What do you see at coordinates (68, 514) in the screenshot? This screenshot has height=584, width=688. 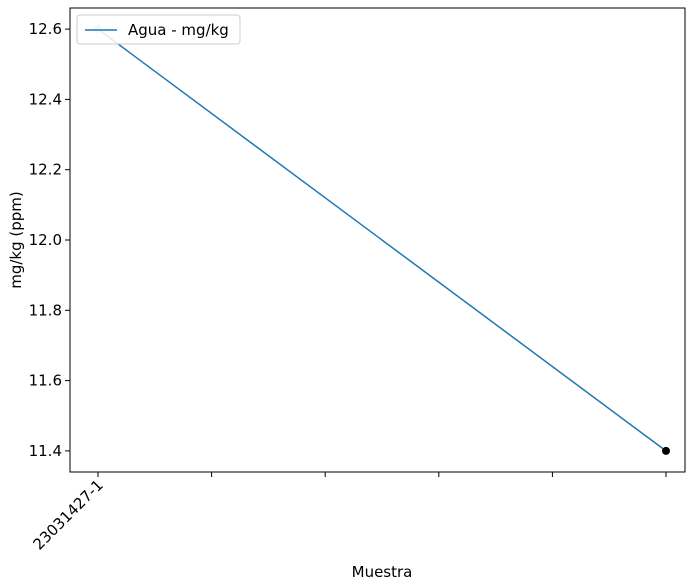 I see `x-tick-label: 23031427-1` at bounding box center [68, 514].